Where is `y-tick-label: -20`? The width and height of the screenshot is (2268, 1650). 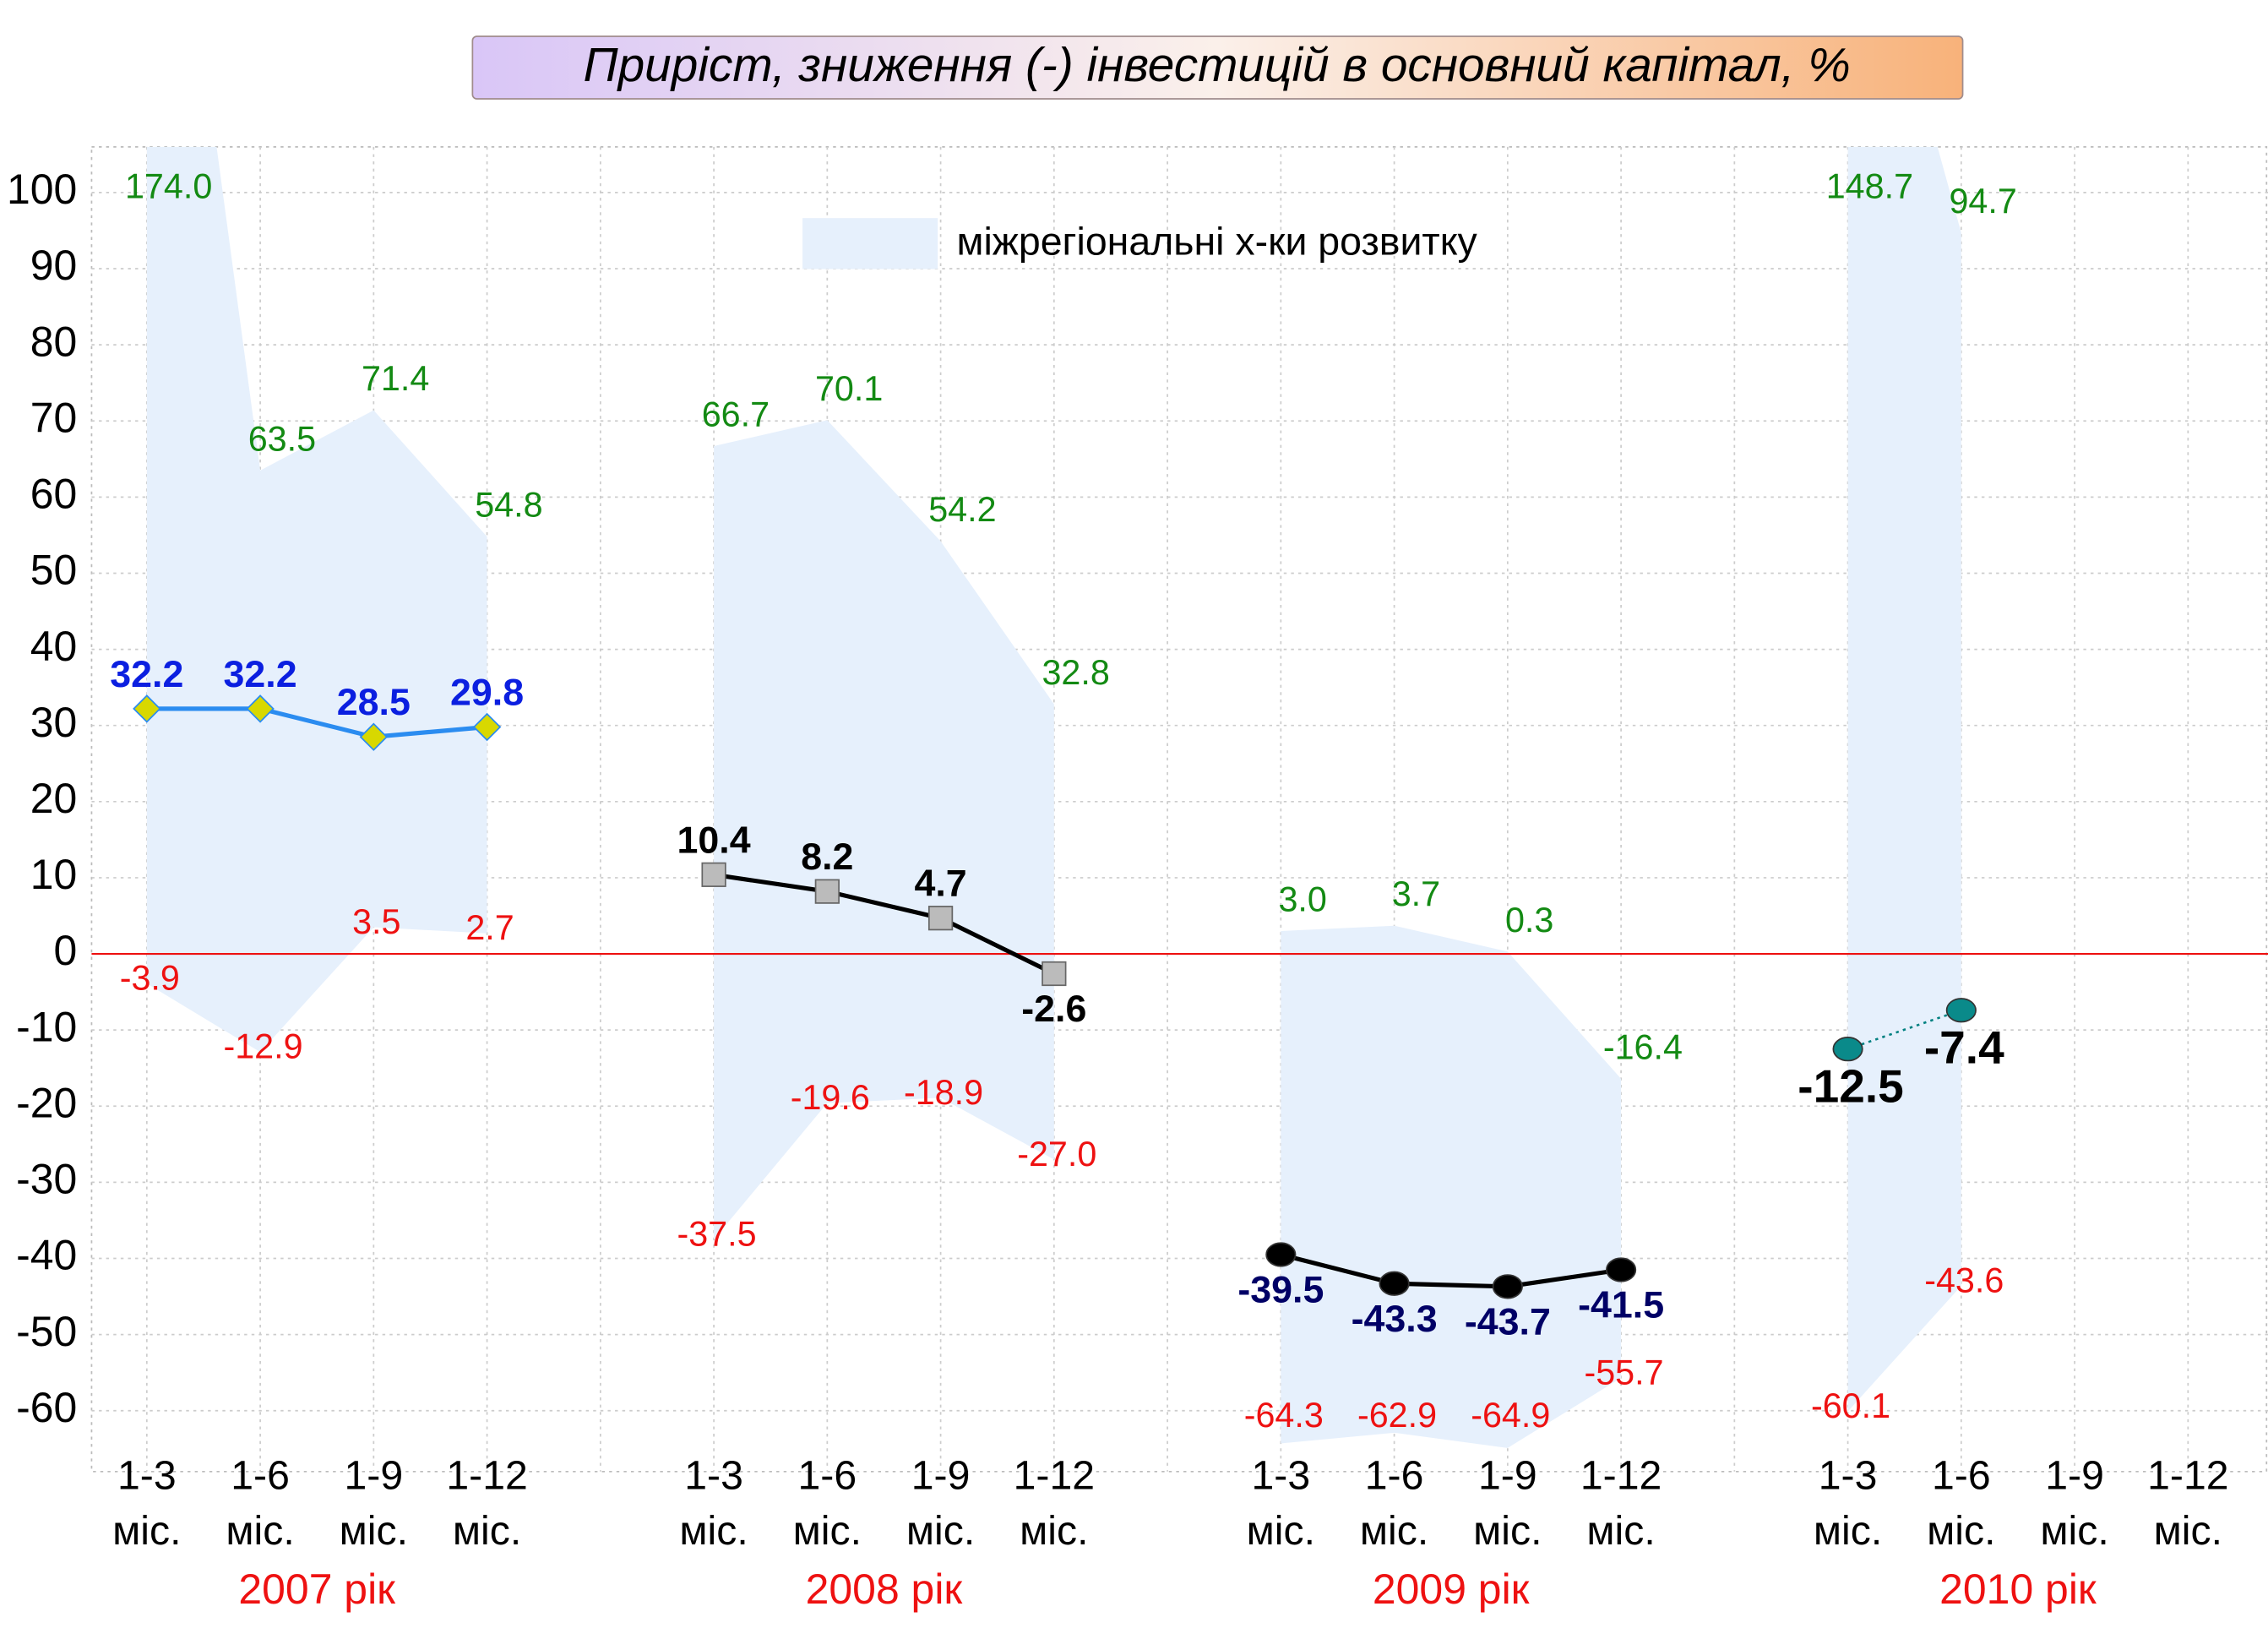
y-tick-label: -20 is located at coordinates (46, 1102).